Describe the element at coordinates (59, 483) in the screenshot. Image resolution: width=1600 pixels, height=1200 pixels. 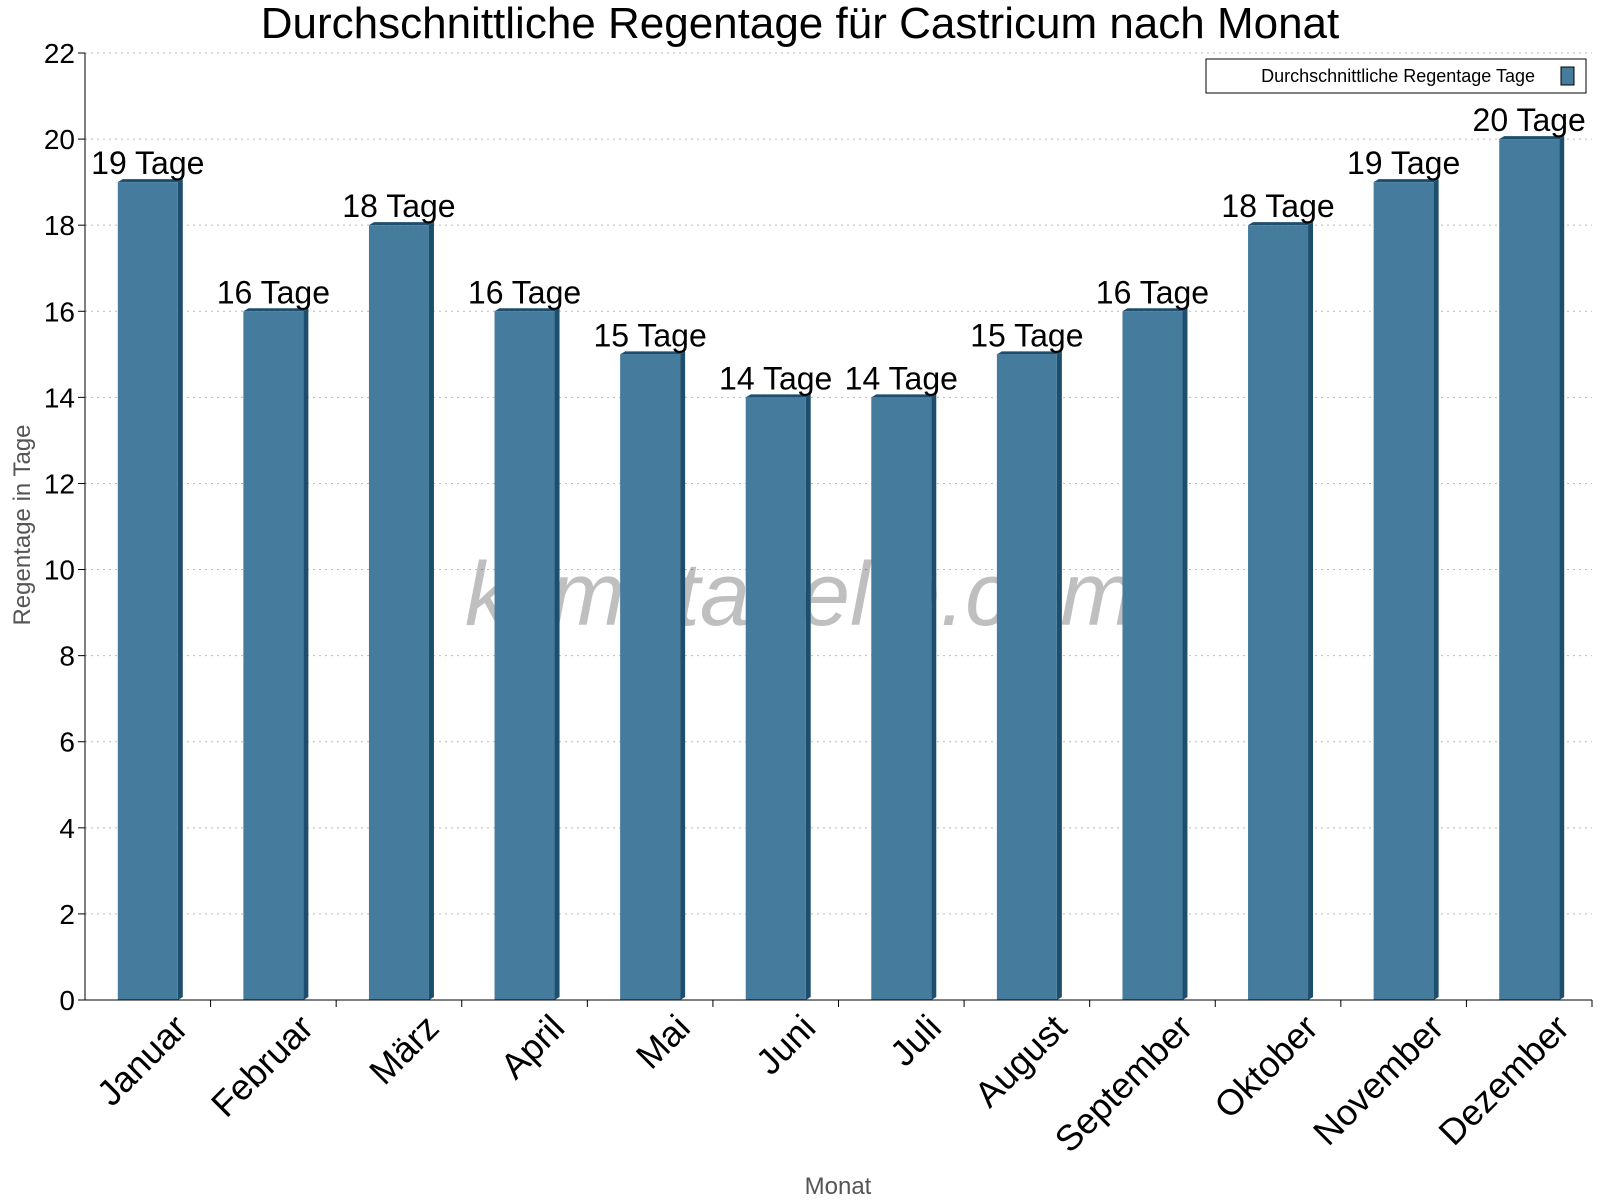
I see `y-tick-label: 12` at that location.